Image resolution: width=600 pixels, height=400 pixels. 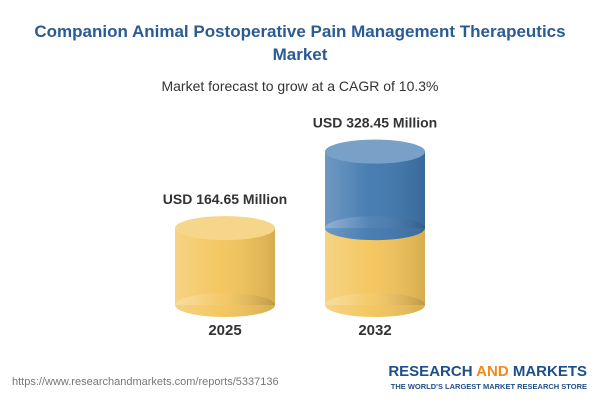 I want to click on value-label: USD 164.65 Million, so click(x=225, y=199).